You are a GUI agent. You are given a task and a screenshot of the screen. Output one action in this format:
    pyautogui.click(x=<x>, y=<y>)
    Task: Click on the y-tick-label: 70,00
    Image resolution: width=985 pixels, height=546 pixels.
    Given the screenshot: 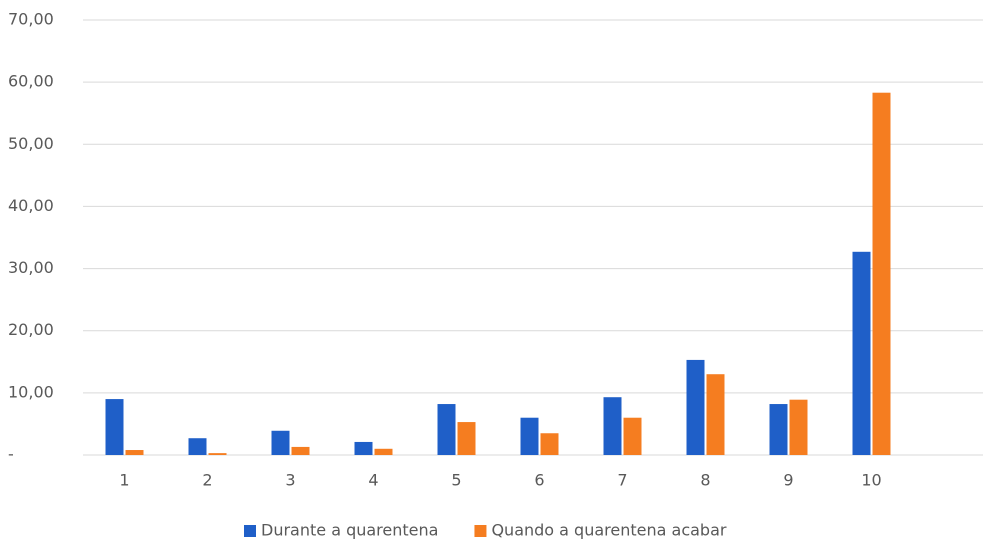 What is the action you would take?
    pyautogui.click(x=31, y=19)
    